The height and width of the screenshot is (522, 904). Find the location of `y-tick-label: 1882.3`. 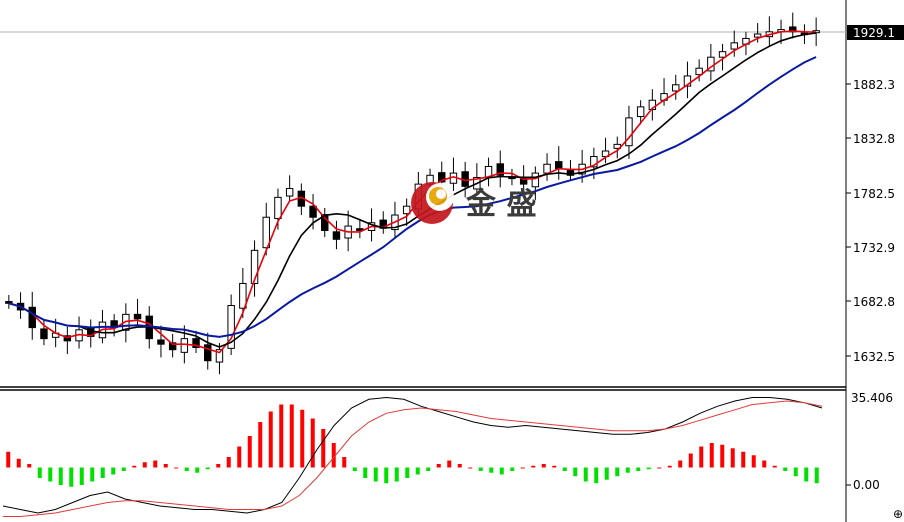

y-tick-label: 1882.3 is located at coordinates (874, 85).